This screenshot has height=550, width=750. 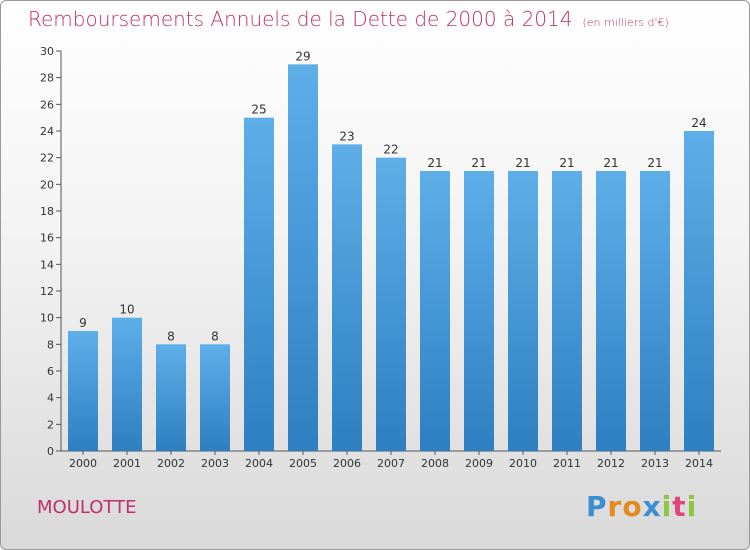 I want to click on y-tick-label: 16, so click(x=47, y=238).